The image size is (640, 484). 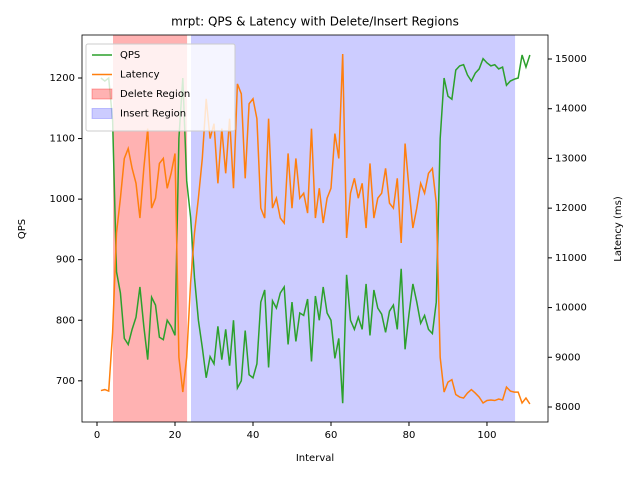 What do you see at coordinates (571, 158) in the screenshot?
I see `y2-tick-label: 13000` at bounding box center [571, 158].